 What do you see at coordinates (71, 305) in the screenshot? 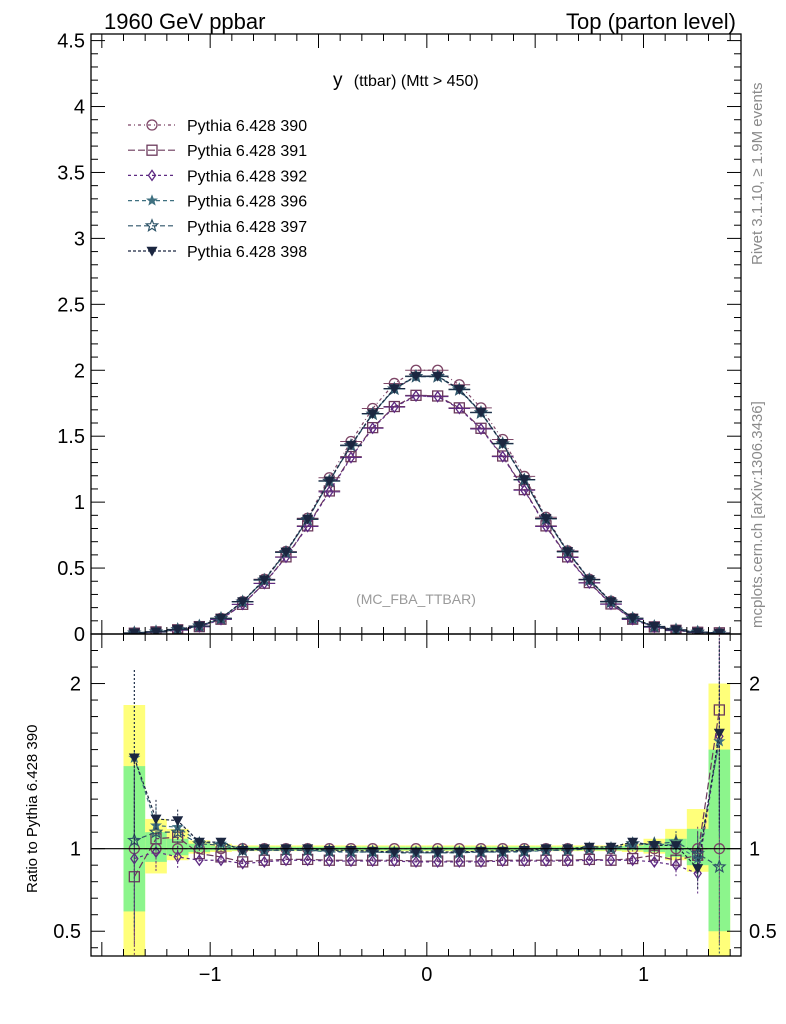
I see `main-ytick-label: 2.5` at bounding box center [71, 305].